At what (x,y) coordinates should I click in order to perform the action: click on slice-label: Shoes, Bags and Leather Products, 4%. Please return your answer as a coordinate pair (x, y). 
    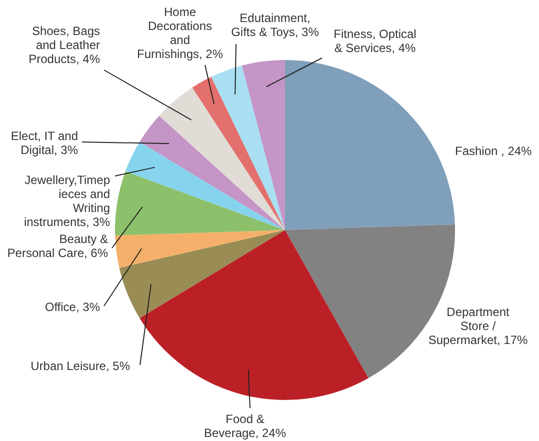
    Looking at the image, I should click on (64, 45).